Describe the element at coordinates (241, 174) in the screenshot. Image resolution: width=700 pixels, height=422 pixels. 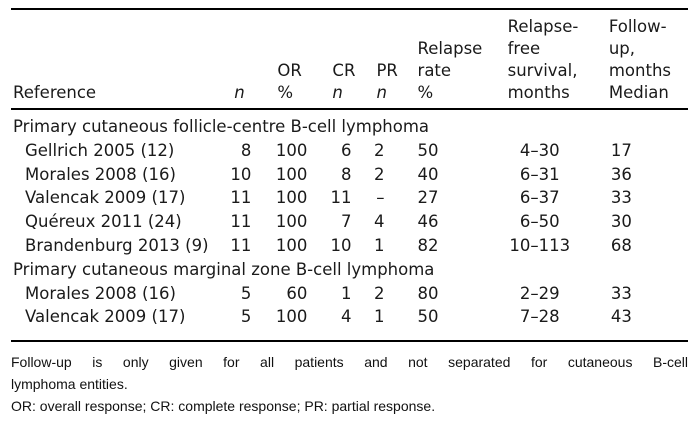
I see `cell-n: 10` at that location.